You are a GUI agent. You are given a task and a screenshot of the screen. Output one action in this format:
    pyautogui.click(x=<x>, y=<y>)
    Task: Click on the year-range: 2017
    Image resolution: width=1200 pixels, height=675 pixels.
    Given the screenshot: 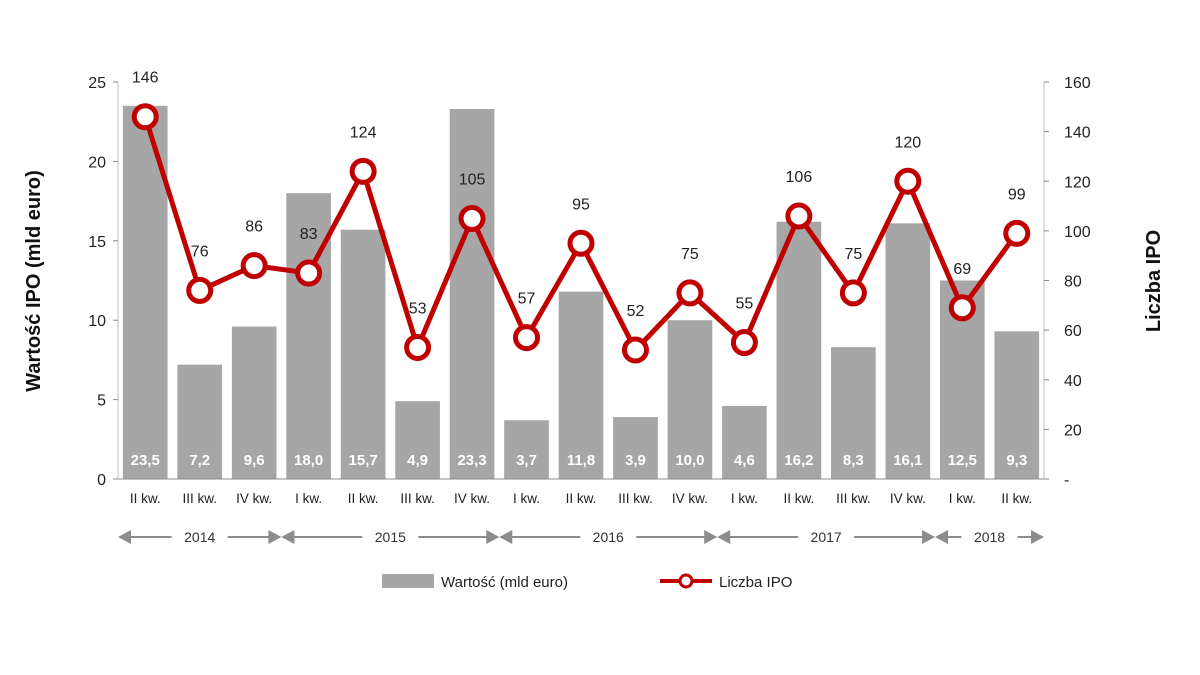 What is the action you would take?
    pyautogui.click(x=826, y=537)
    